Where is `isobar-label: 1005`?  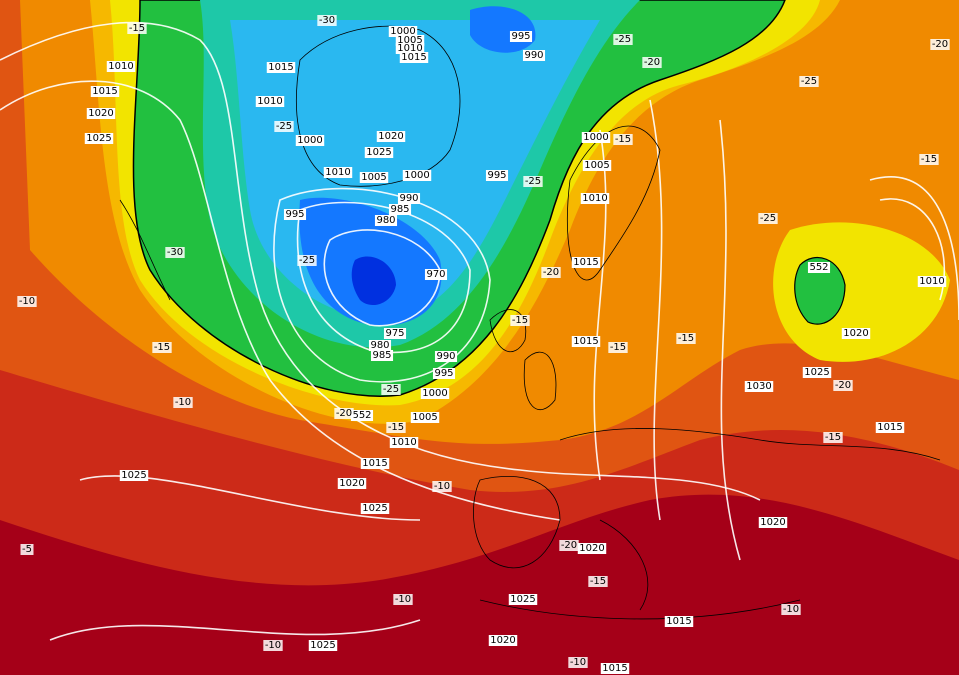
isobar-label: 1005 is located at coordinates (597, 165).